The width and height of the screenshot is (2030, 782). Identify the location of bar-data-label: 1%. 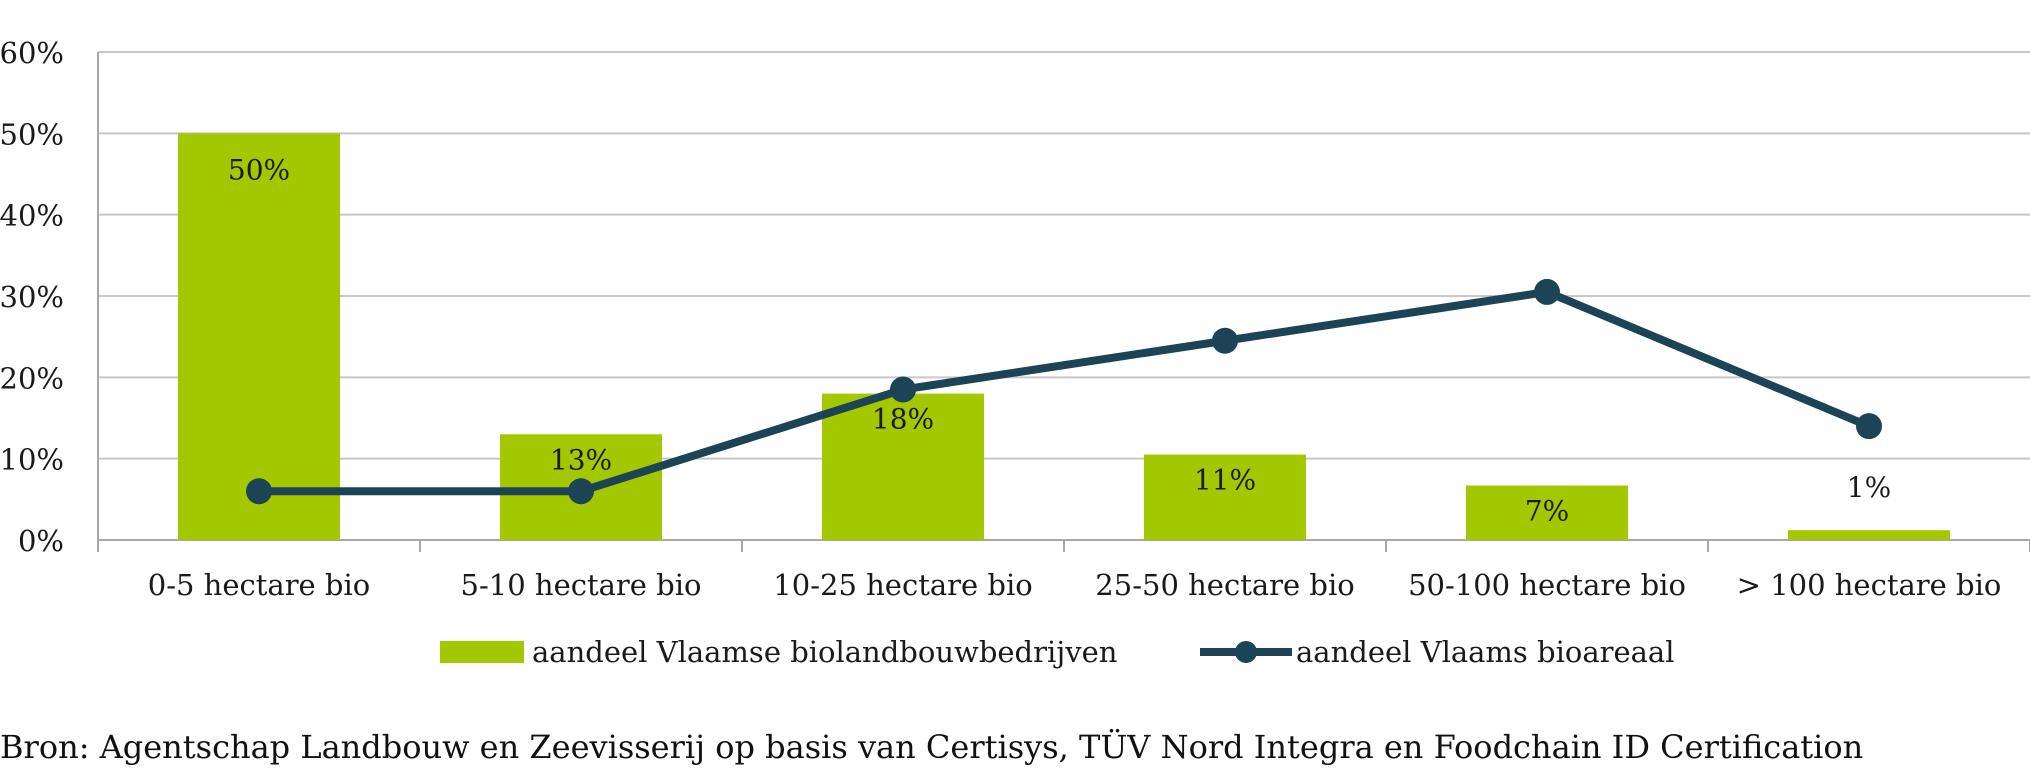
(1869, 487).